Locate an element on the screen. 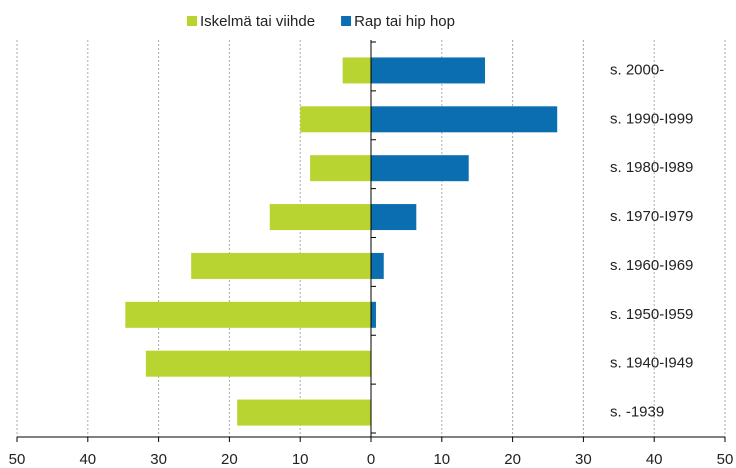 This screenshot has height=468, width=736. x-tick-label: 0 is located at coordinates (371, 459).